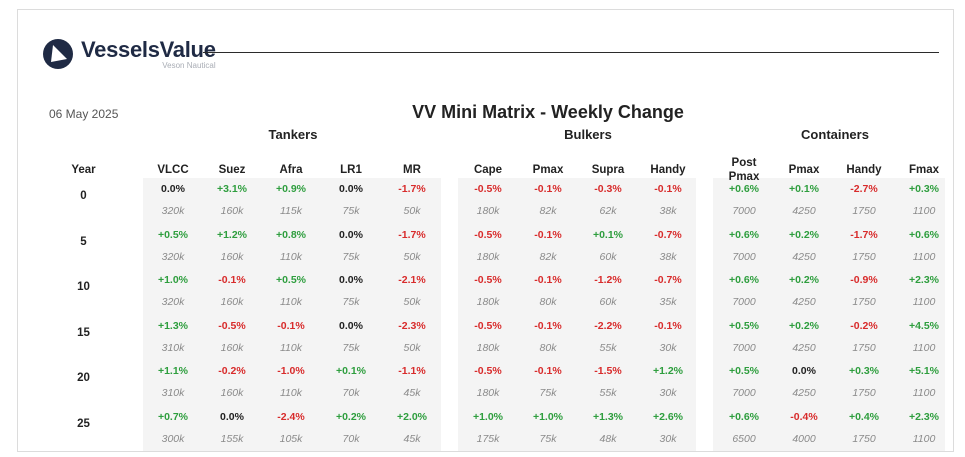 The image size is (965, 457). What do you see at coordinates (608, 325) in the screenshot?
I see `change-cell: -2.2%` at bounding box center [608, 325].